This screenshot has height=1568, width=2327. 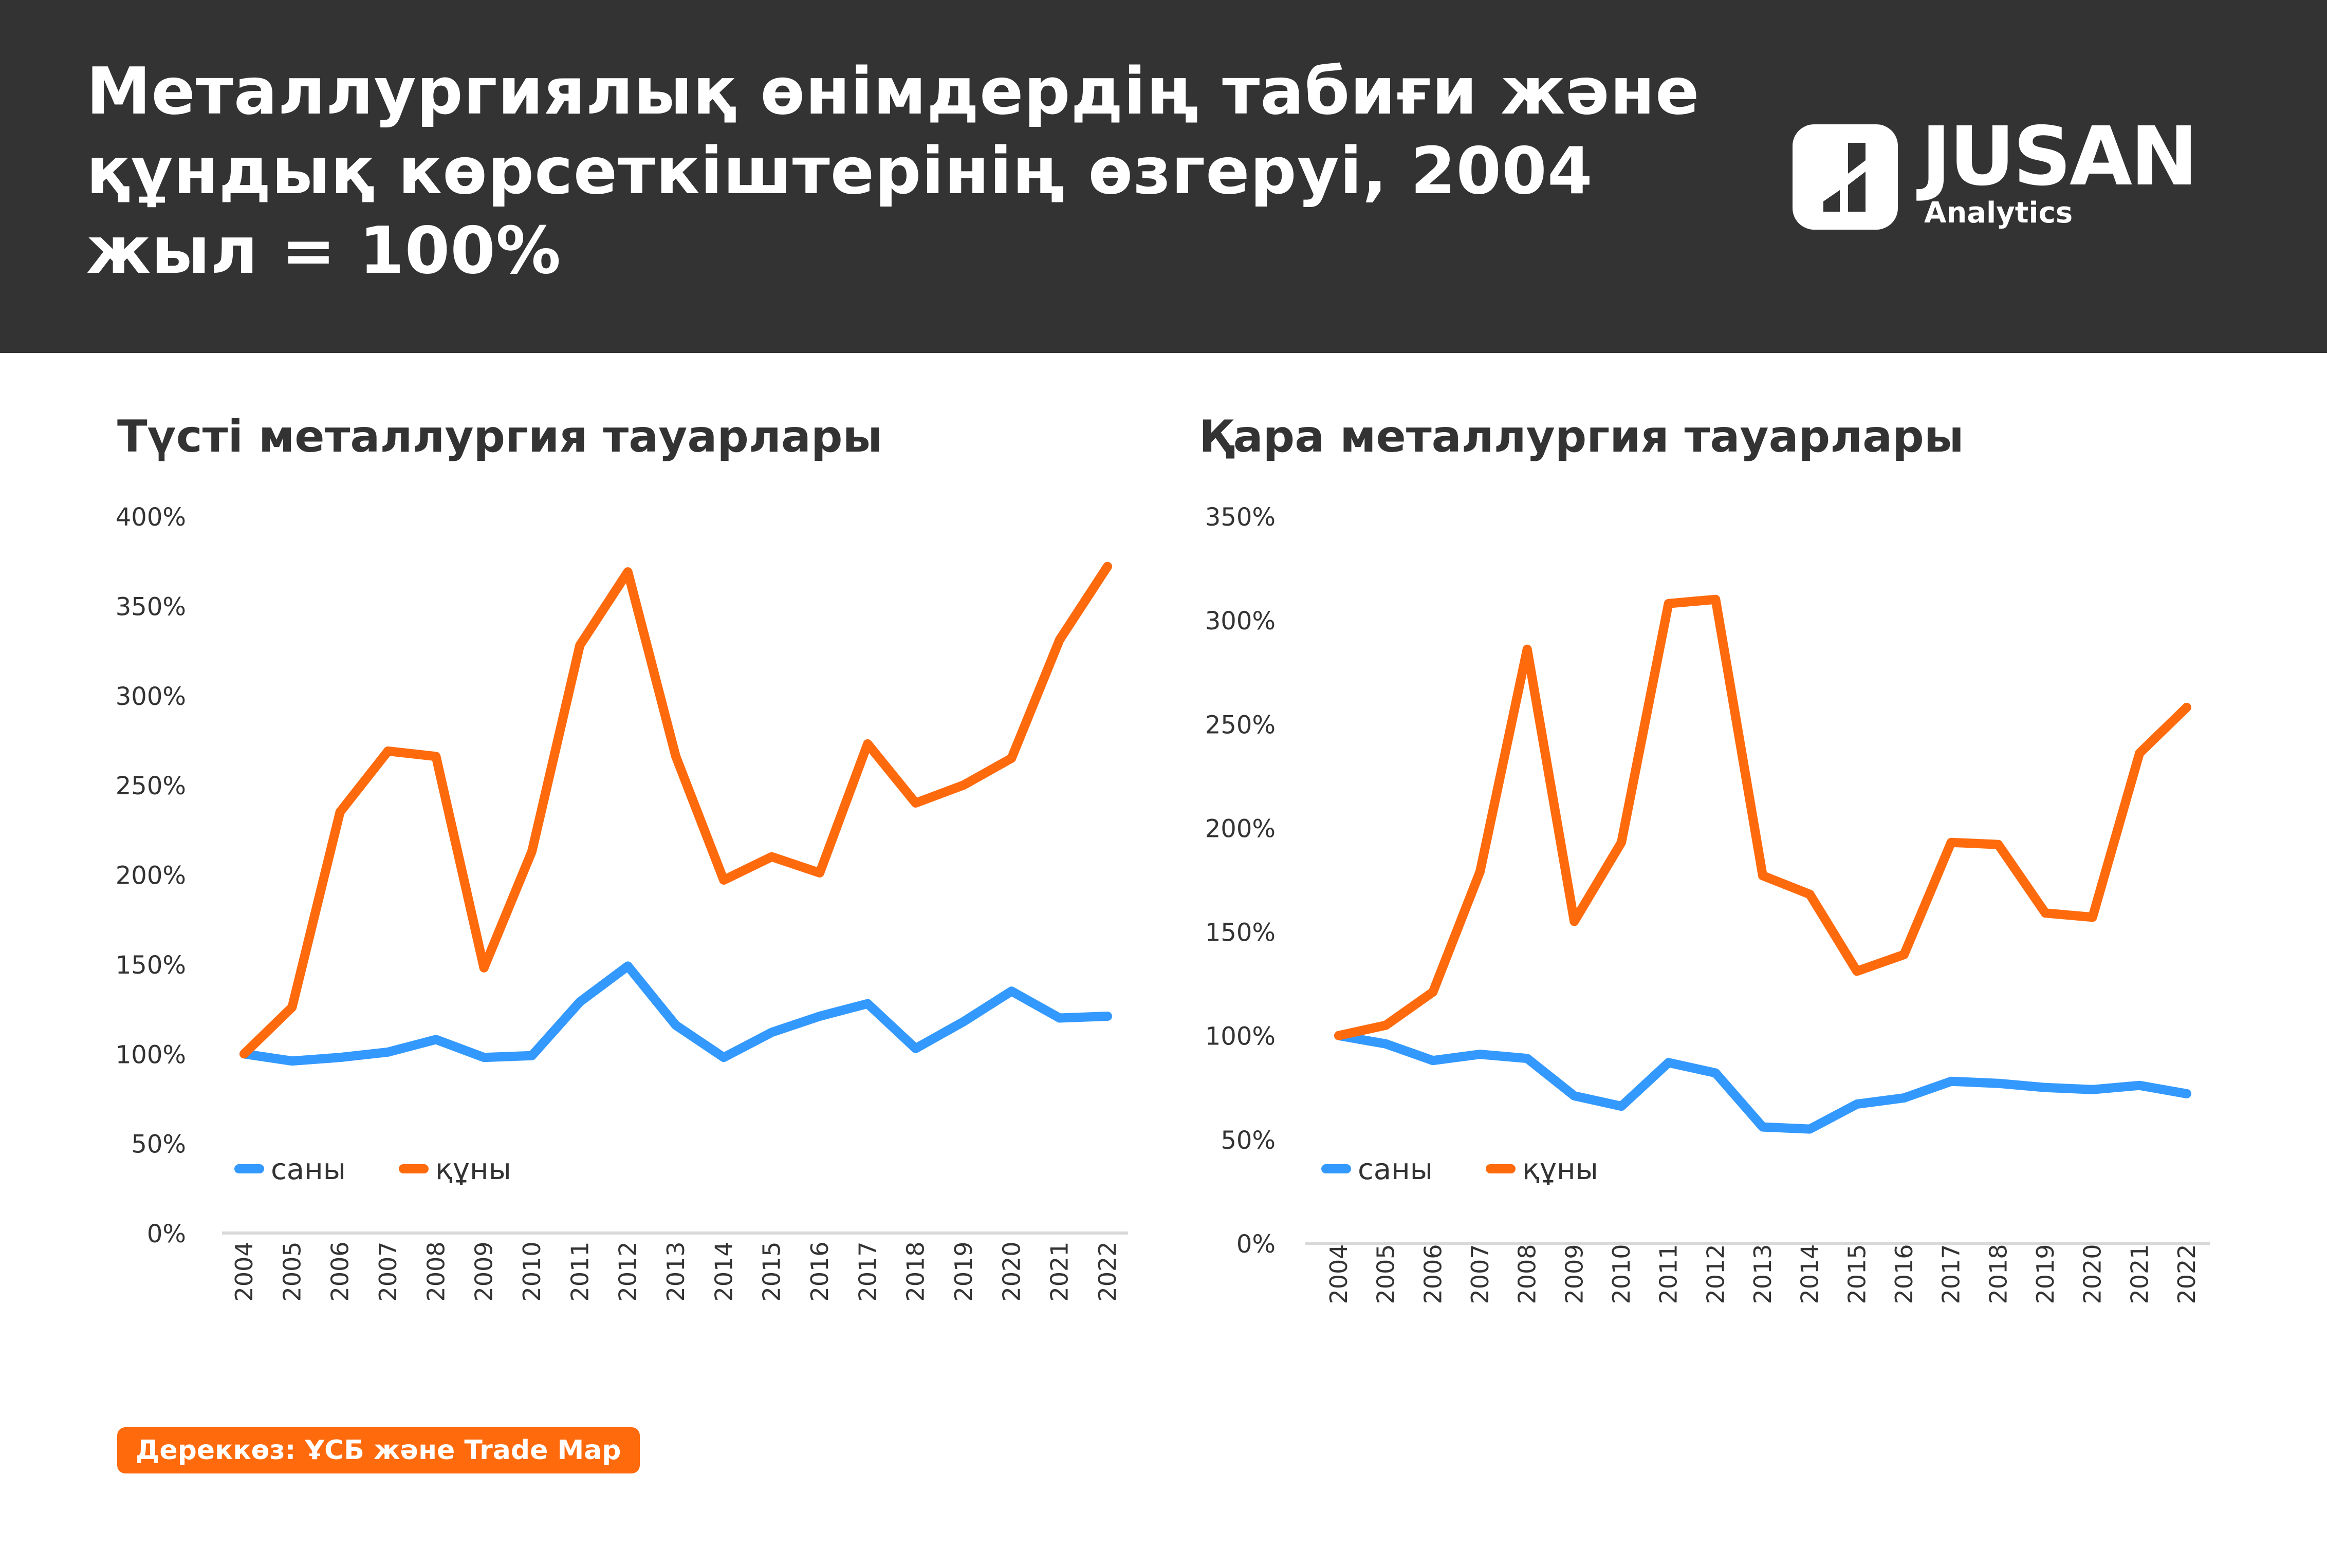 I want to click on y-tick-label-nonferrous: 150%, so click(x=151, y=966).